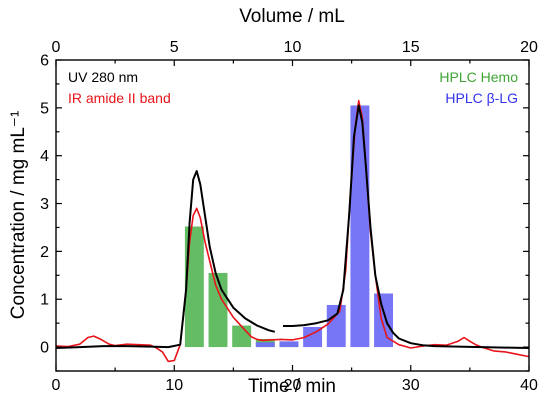  Describe the element at coordinates (478, 77) in the screenshot. I see `legend-hemo-label: HPLC Hemo` at that location.